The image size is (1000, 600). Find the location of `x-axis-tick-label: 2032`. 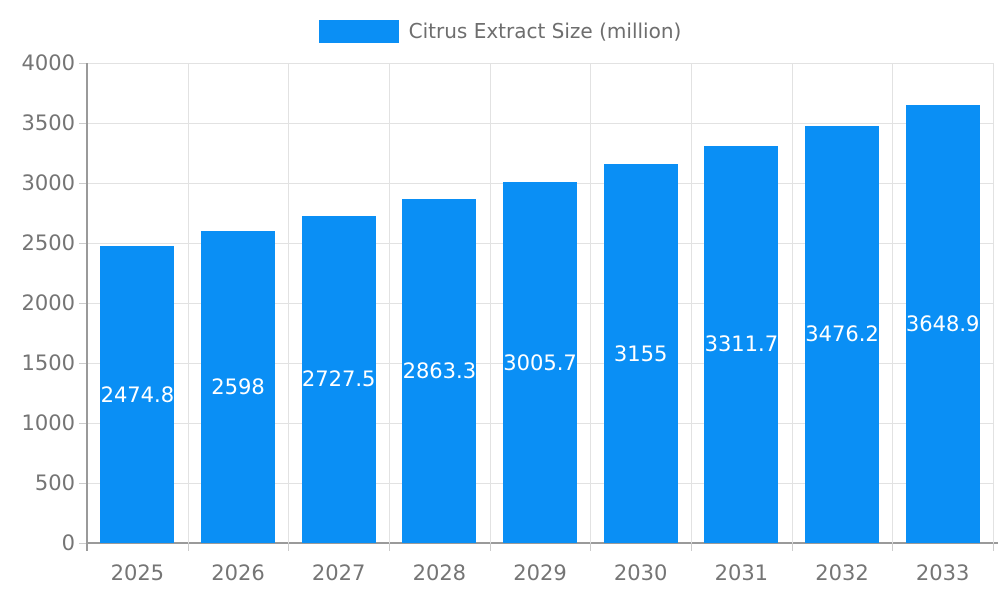

x-axis-tick-label: 2032 is located at coordinates (842, 573).